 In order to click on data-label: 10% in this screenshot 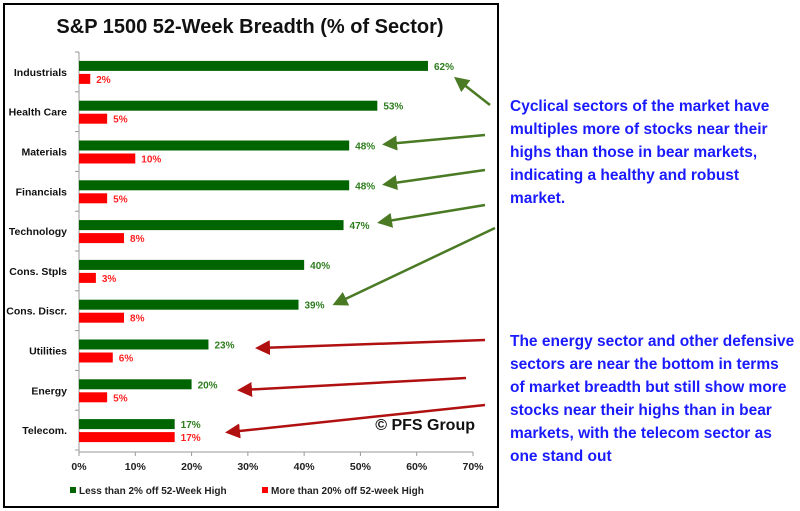, I will do `click(151, 160)`.